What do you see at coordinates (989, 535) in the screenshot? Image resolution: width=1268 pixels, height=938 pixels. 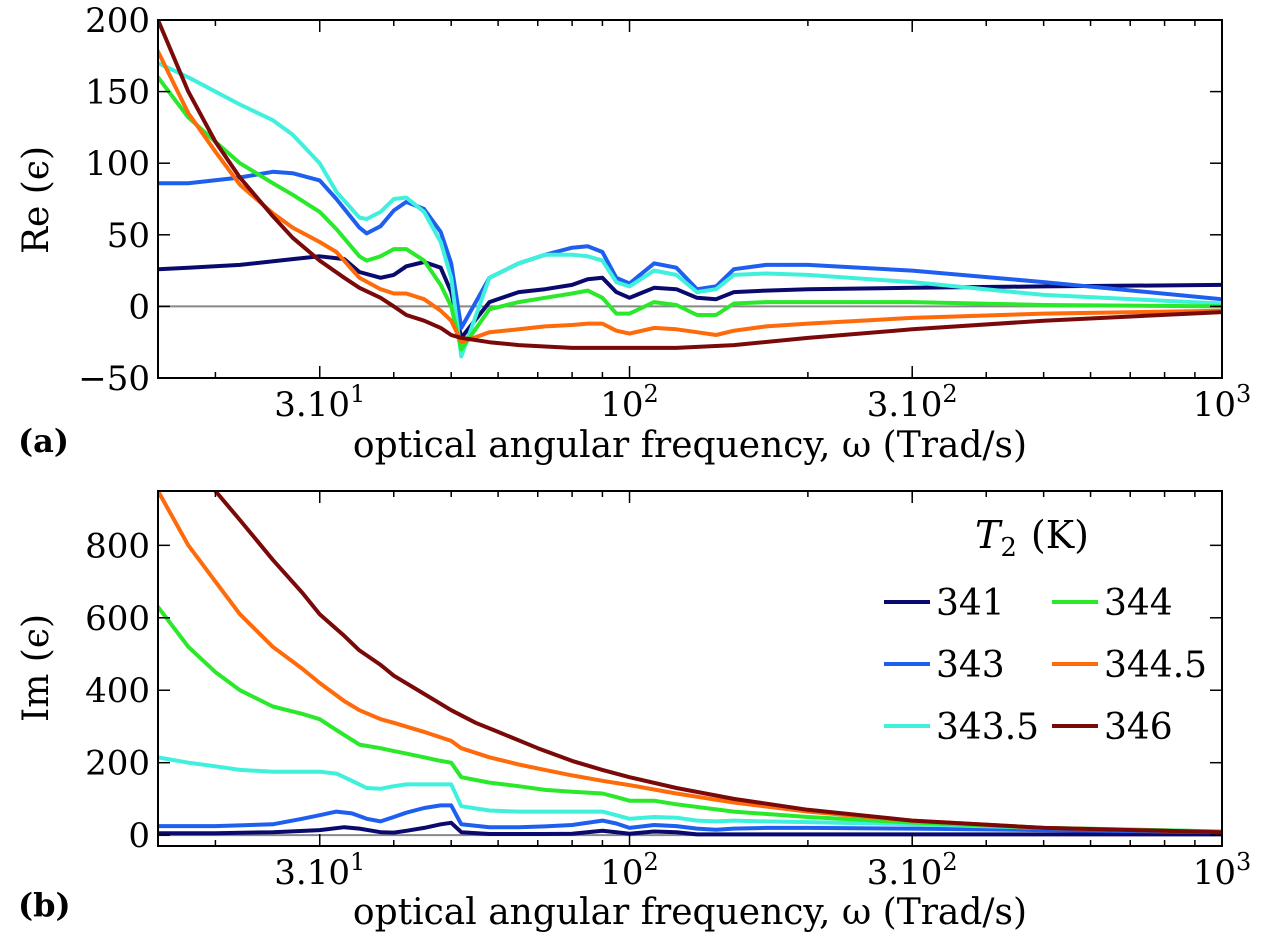 I see `legend-title-main: T` at bounding box center [989, 535].